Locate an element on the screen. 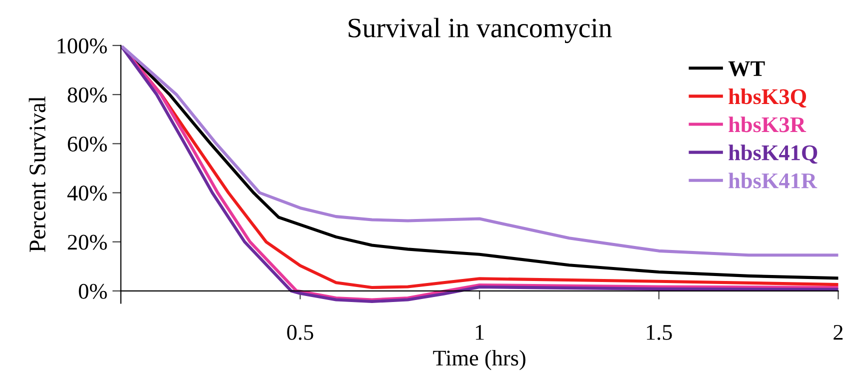  x-tick-label: 0.5 is located at coordinates (300, 332).